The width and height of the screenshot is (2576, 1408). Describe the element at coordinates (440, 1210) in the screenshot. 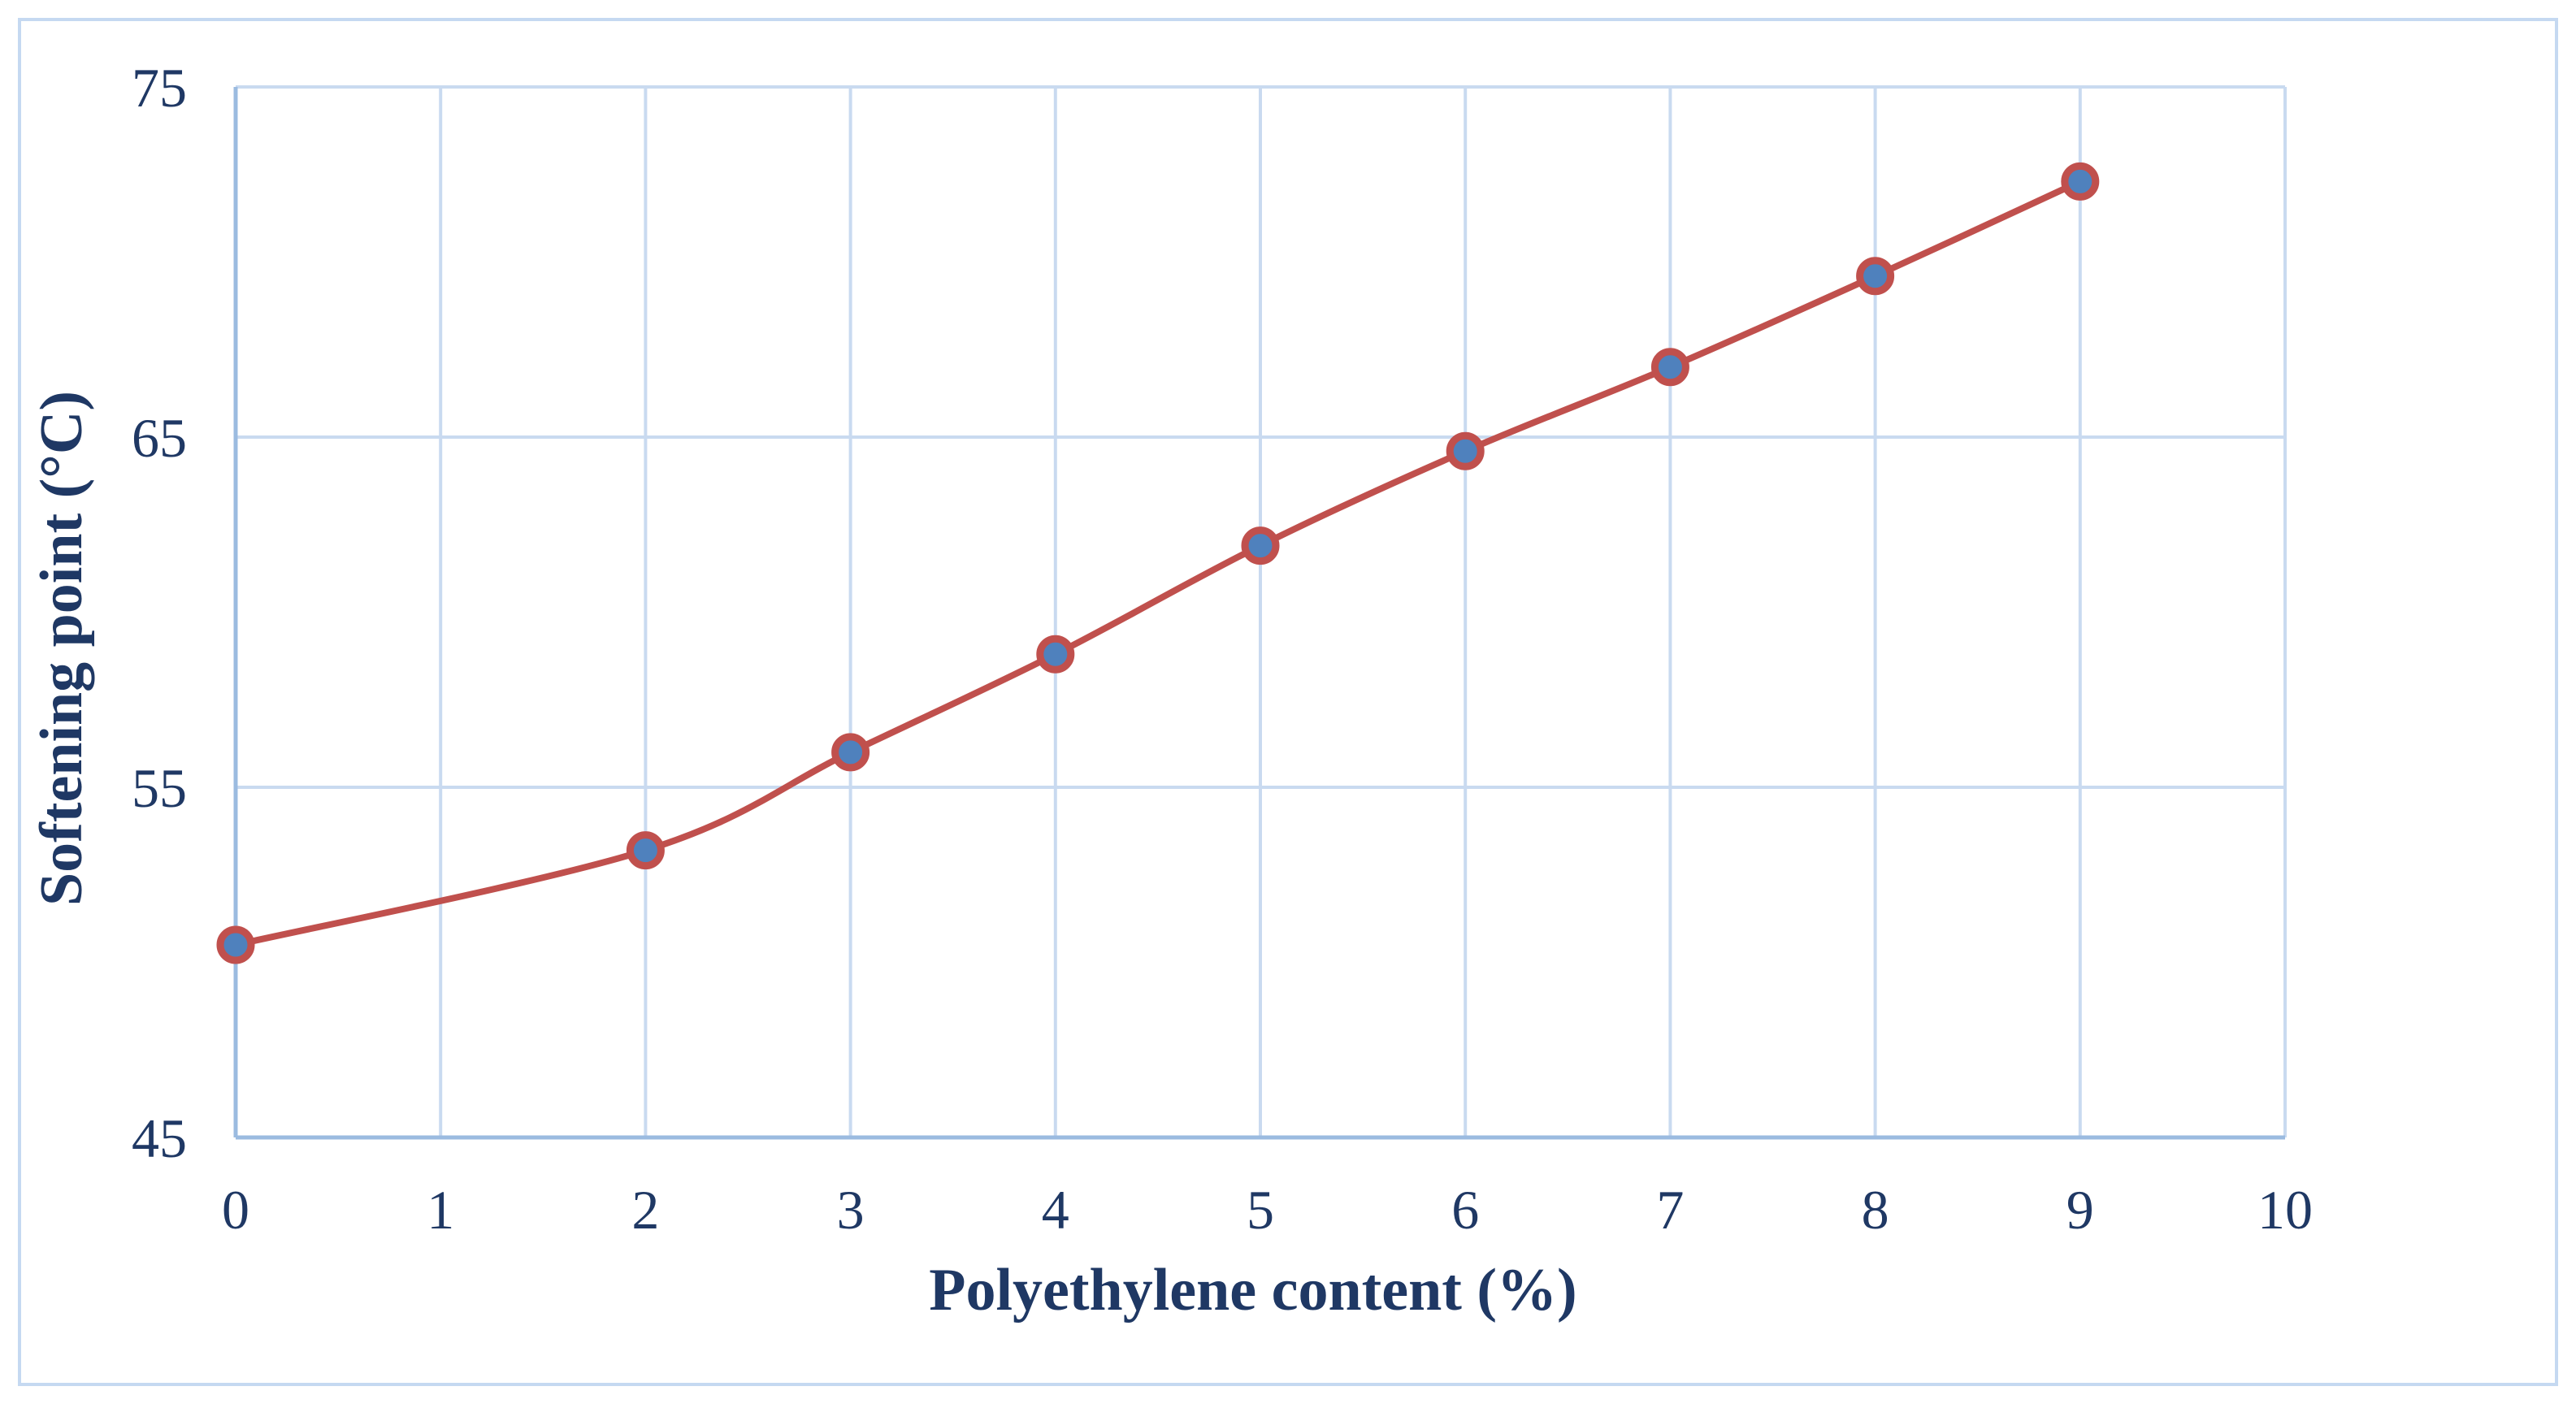

I see `x-tick-label: 1` at that location.